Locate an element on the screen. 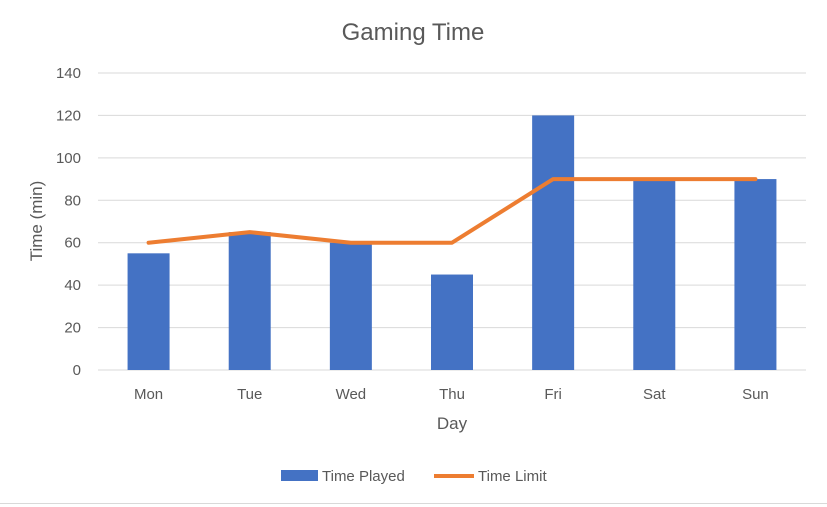 This screenshot has width=827, height=507. y-axis-title: Time (min) is located at coordinates (36, 221).